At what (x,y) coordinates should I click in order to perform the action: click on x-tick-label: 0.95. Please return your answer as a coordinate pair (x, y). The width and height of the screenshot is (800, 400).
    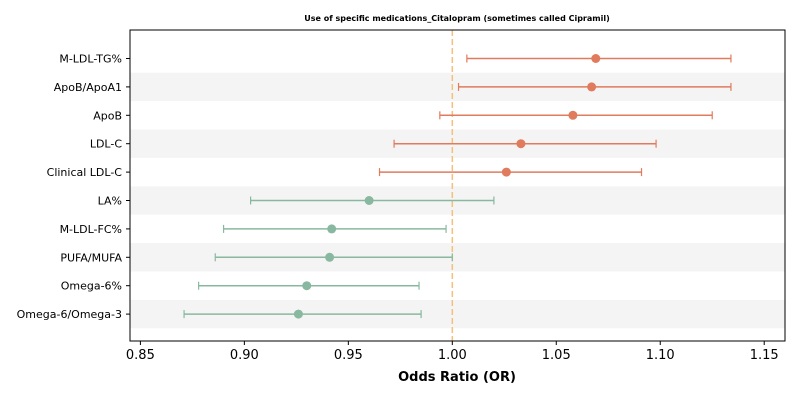
    Looking at the image, I should click on (348, 355).